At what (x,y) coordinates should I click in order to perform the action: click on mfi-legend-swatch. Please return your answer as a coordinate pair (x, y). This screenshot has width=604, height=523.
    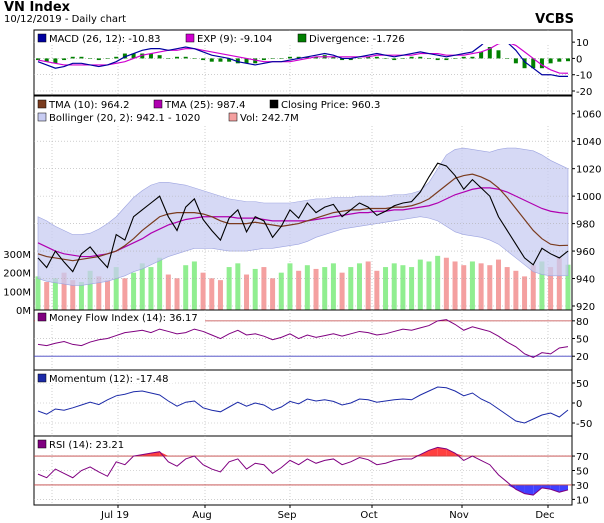
    Looking at the image, I should click on (42, 317).